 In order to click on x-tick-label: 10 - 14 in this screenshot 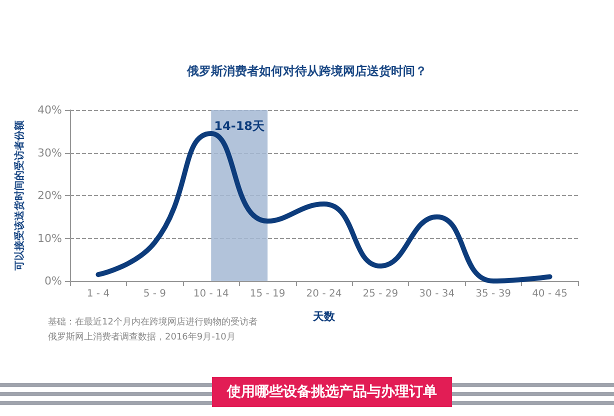, I will do `click(211, 294)`.